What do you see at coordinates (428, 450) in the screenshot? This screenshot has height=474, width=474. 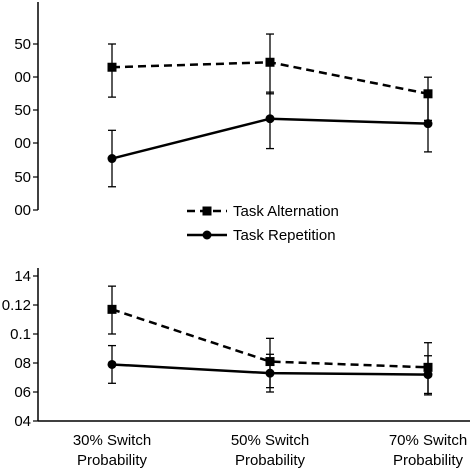 I see `category-label: 70% Switch Probability` at bounding box center [428, 450].